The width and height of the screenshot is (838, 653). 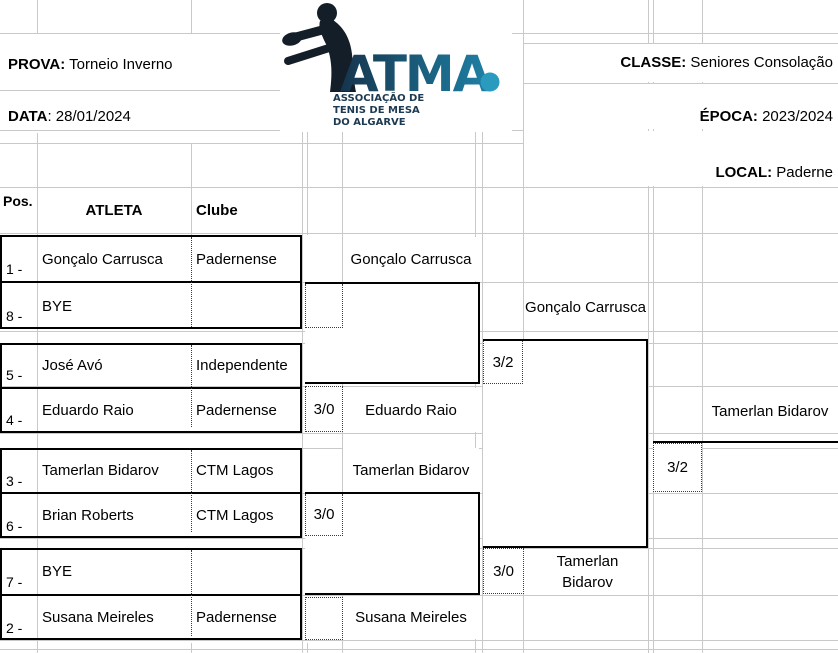 What do you see at coordinates (585, 307) in the screenshot?
I see `semifinal-winner-cell: Gonçalo Carrusca` at bounding box center [585, 307].